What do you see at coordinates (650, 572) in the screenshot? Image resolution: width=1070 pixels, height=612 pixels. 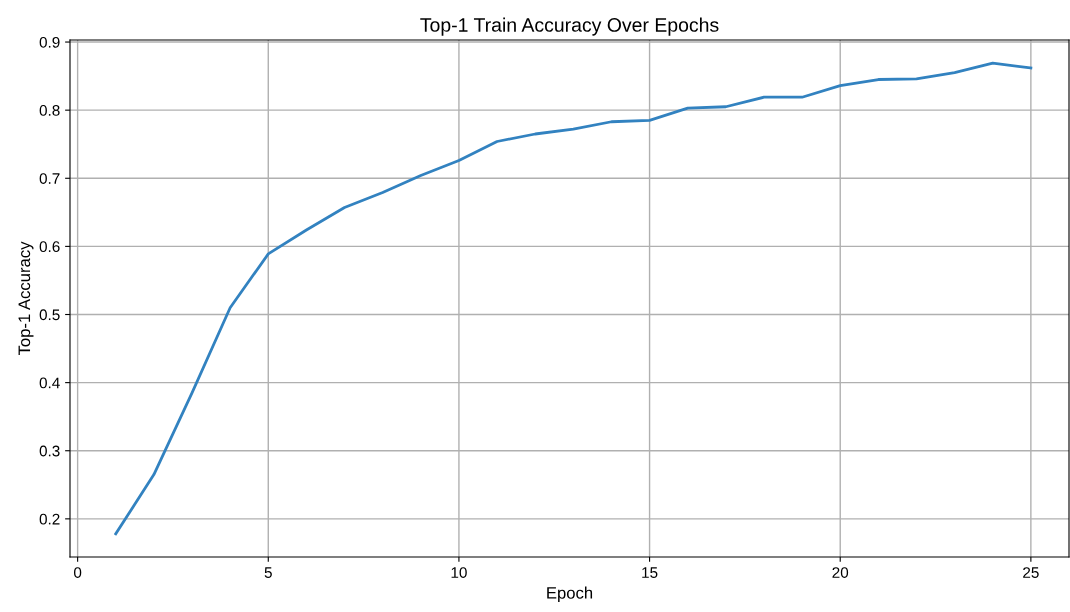 I see `x-tick-label: 15` at bounding box center [650, 572].